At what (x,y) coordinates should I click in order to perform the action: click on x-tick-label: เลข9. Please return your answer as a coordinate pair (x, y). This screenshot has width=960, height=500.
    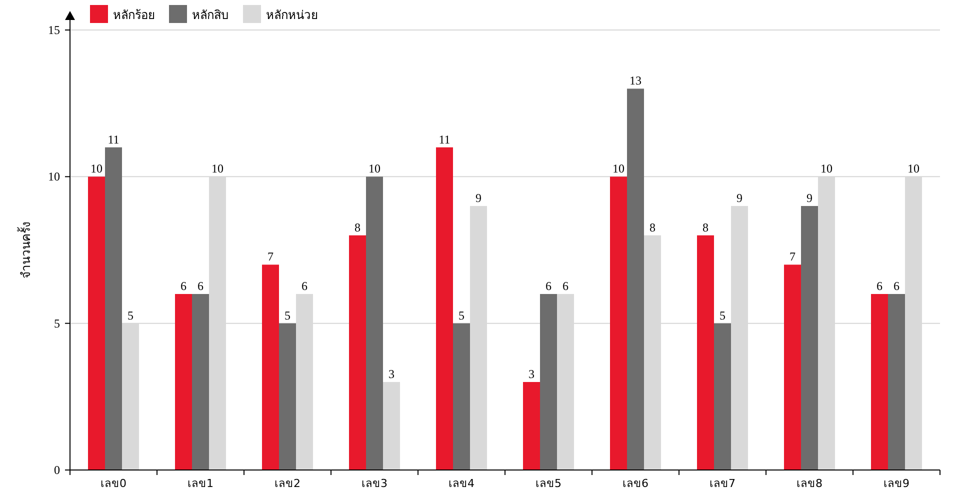
    Looking at the image, I should click on (897, 483).